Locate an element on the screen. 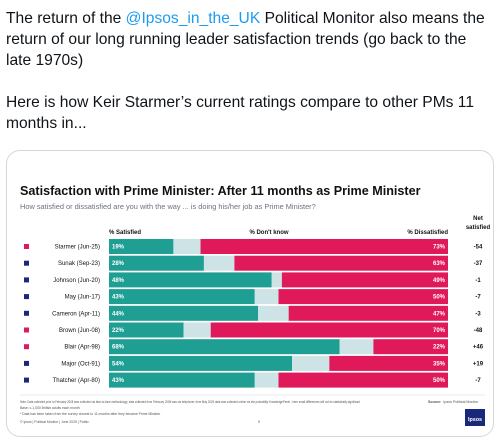  category-label: Blair (Apr-98) is located at coordinates (82, 348).